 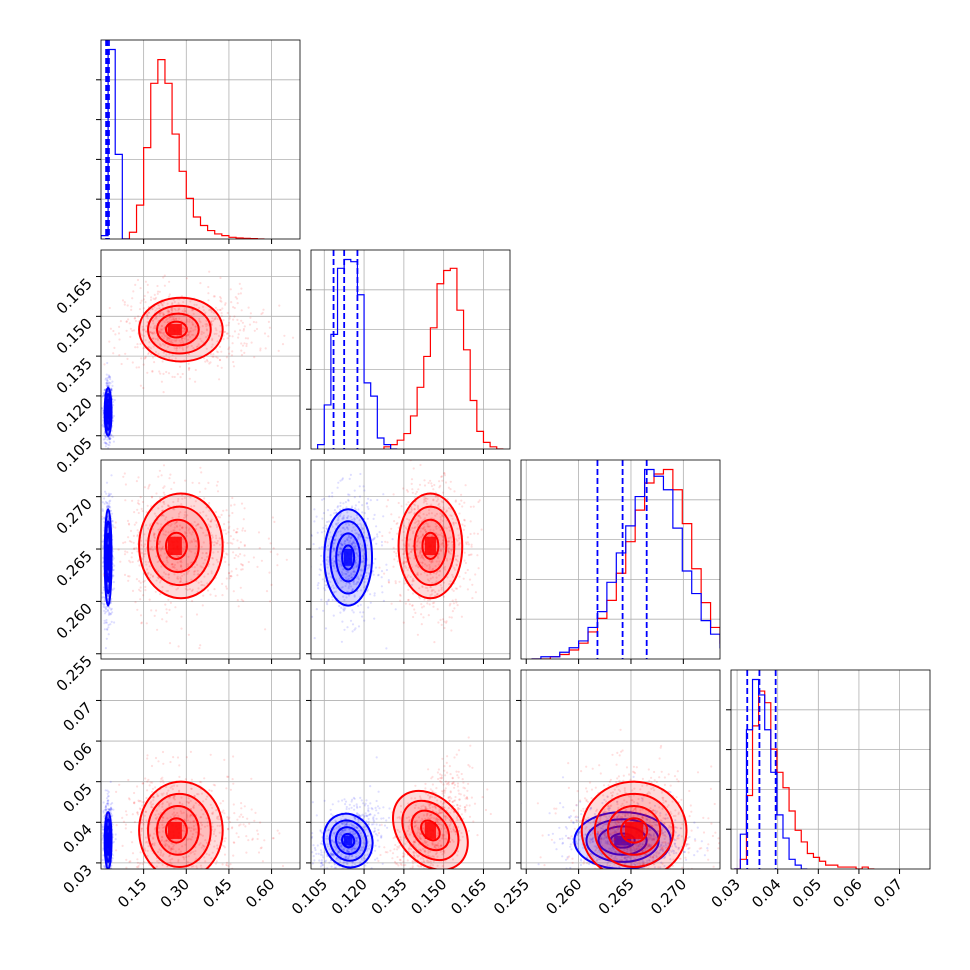 What do you see at coordinates (620, 559) in the screenshot?
I see `panel-frame` at bounding box center [620, 559].